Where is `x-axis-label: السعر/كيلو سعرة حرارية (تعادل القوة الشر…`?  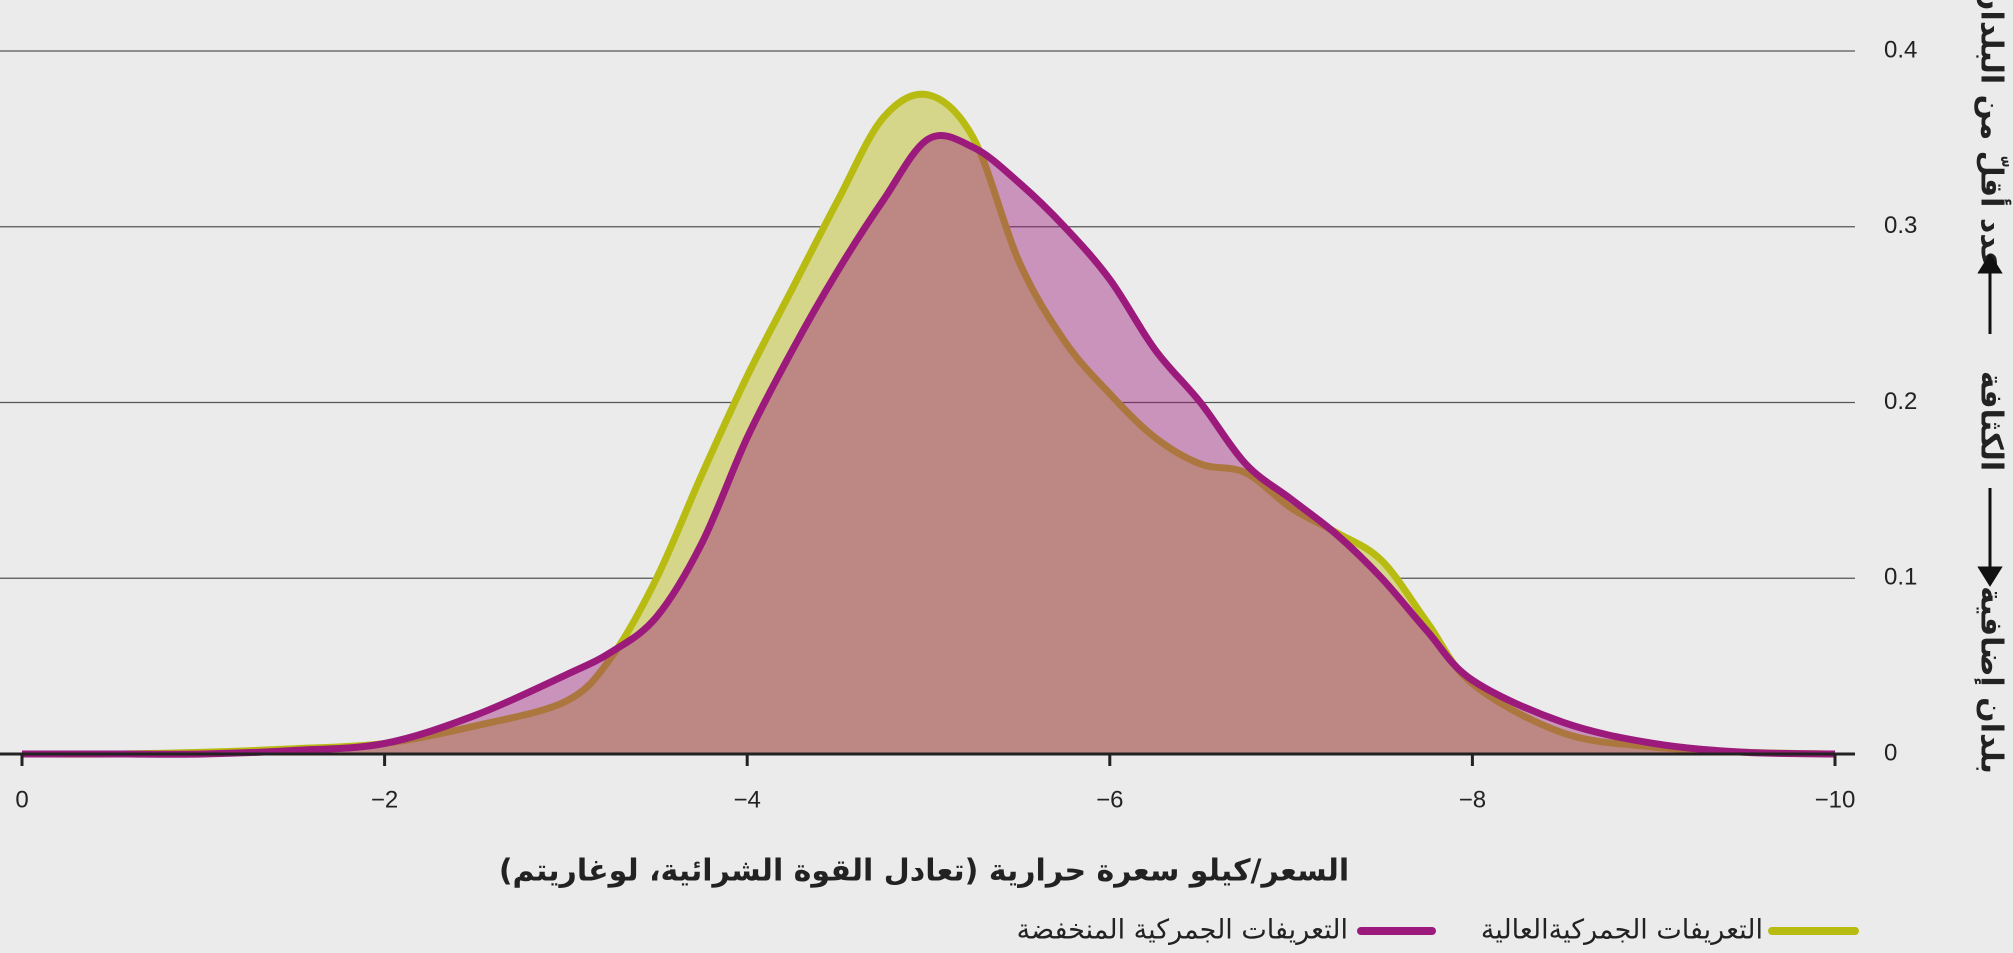
x-axis-label: السعر/كيلو سعرة حرارية (تعادل القوة الشر… is located at coordinates (924, 871).